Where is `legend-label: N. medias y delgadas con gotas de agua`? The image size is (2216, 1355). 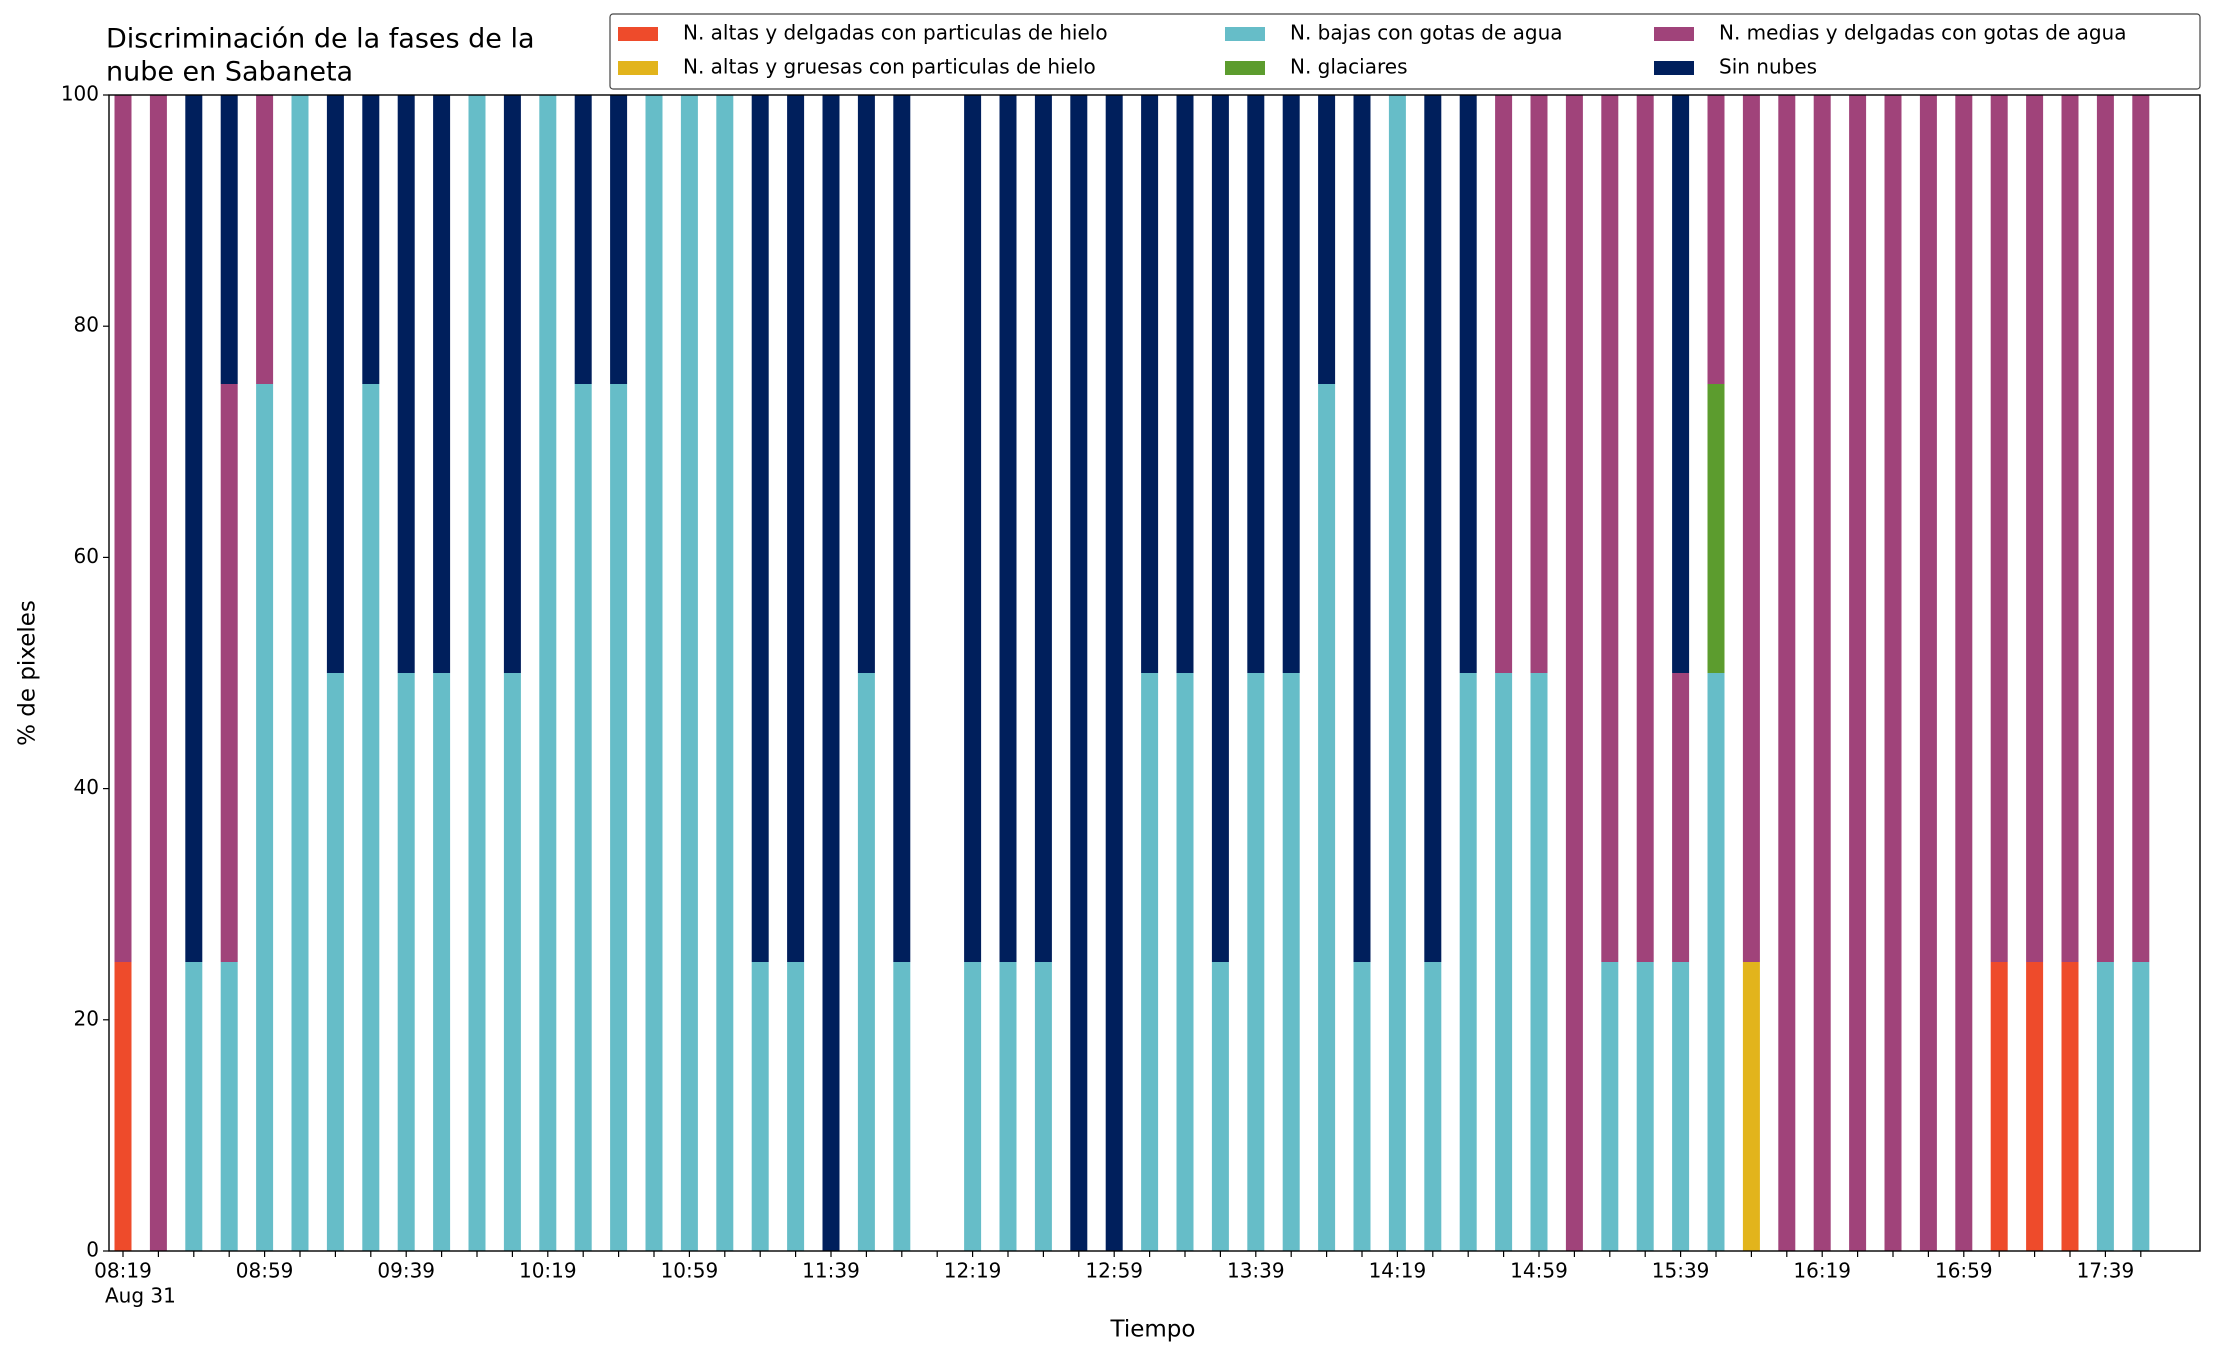 legend-label: N. medias y delgadas con gotas de agua is located at coordinates (1923, 33).